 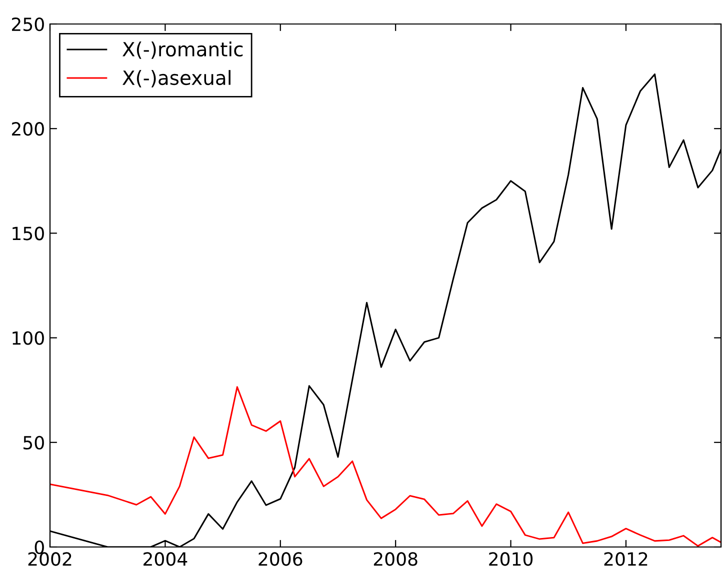 I want to click on x-tick-label: 2004, so click(x=166, y=559).